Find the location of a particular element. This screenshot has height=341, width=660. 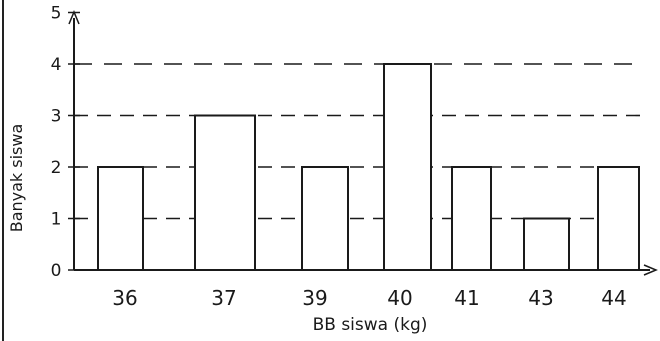

y-axis-title: Banyak siswa is located at coordinates (16, 178).